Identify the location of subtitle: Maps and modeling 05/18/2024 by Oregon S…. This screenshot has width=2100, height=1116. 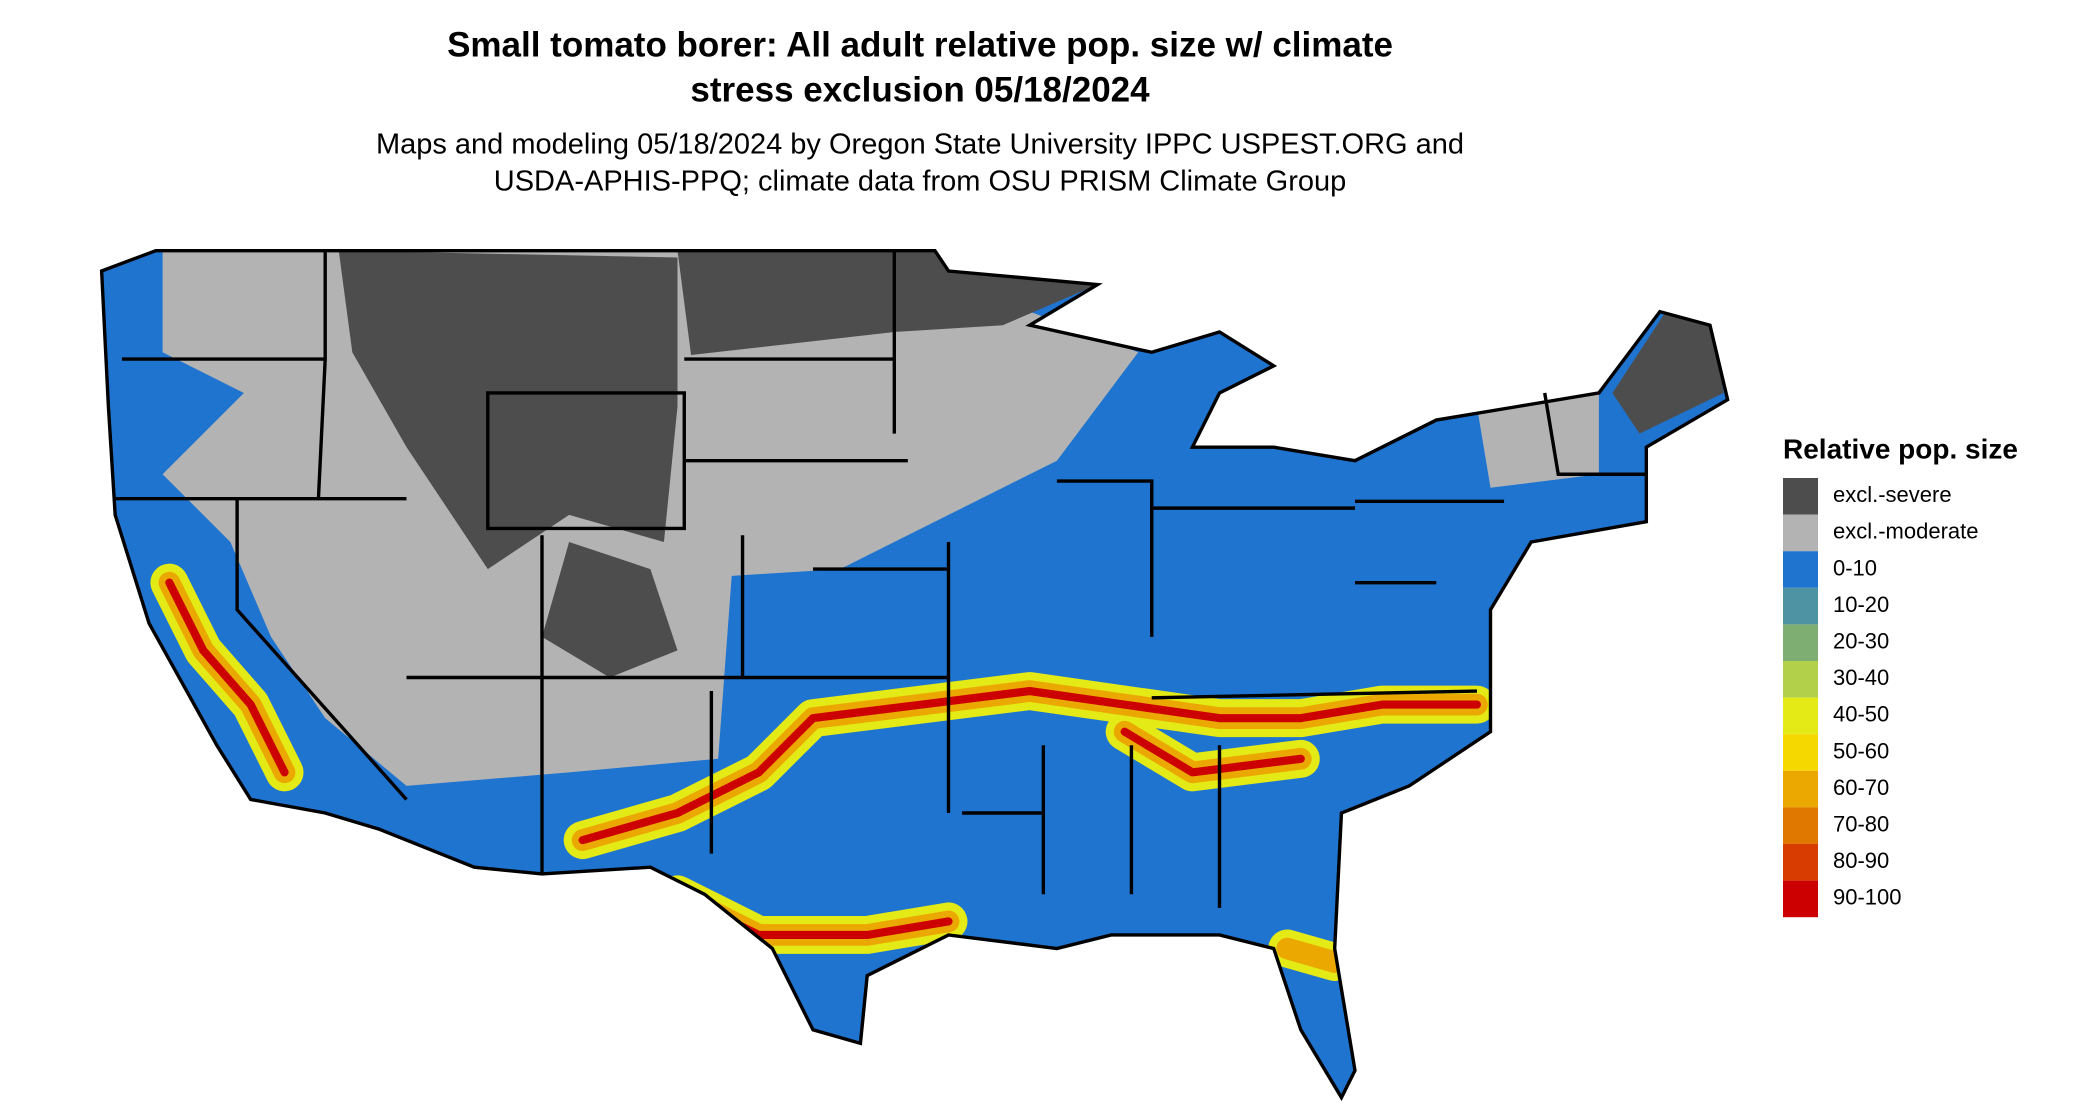
(920, 145).